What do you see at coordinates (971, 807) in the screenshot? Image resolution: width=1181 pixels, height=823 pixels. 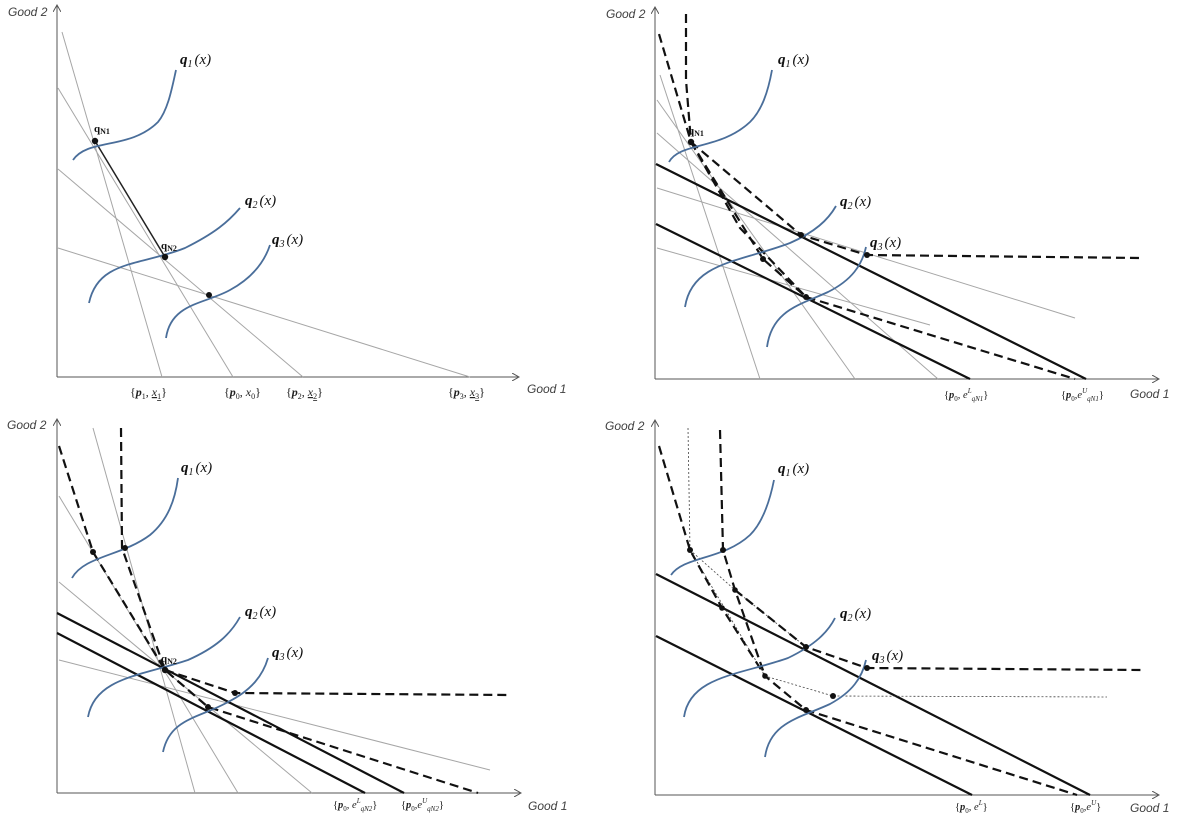 I see `tick-label-eL: {p0, eL}` at bounding box center [971, 807].